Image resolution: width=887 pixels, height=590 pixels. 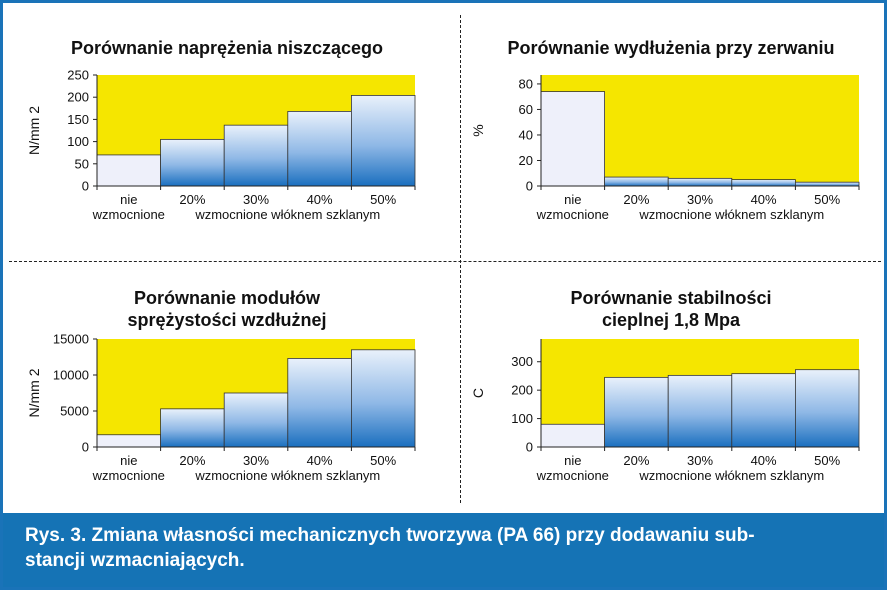 I want to click on y-tick-label: 300, so click(x=522, y=361).